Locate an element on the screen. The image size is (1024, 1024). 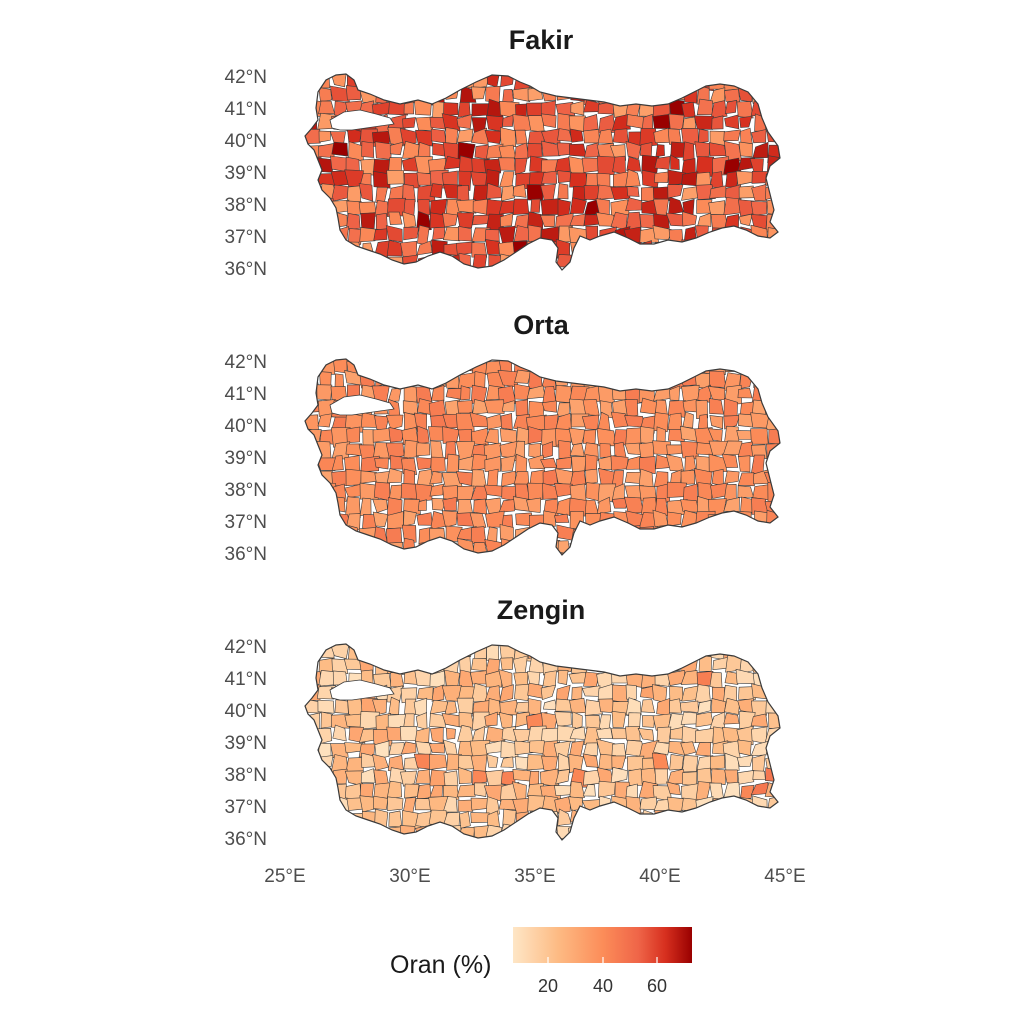
lon-tick-label: 45°E is located at coordinates (784, 876).